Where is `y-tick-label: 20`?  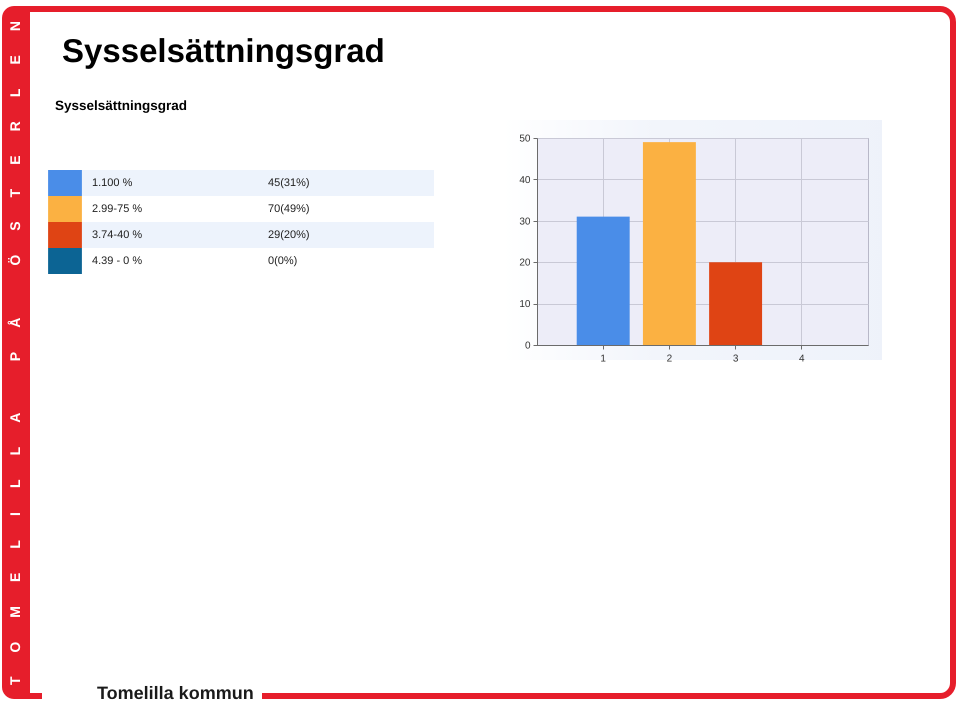 y-tick-label: 20 is located at coordinates (525, 263).